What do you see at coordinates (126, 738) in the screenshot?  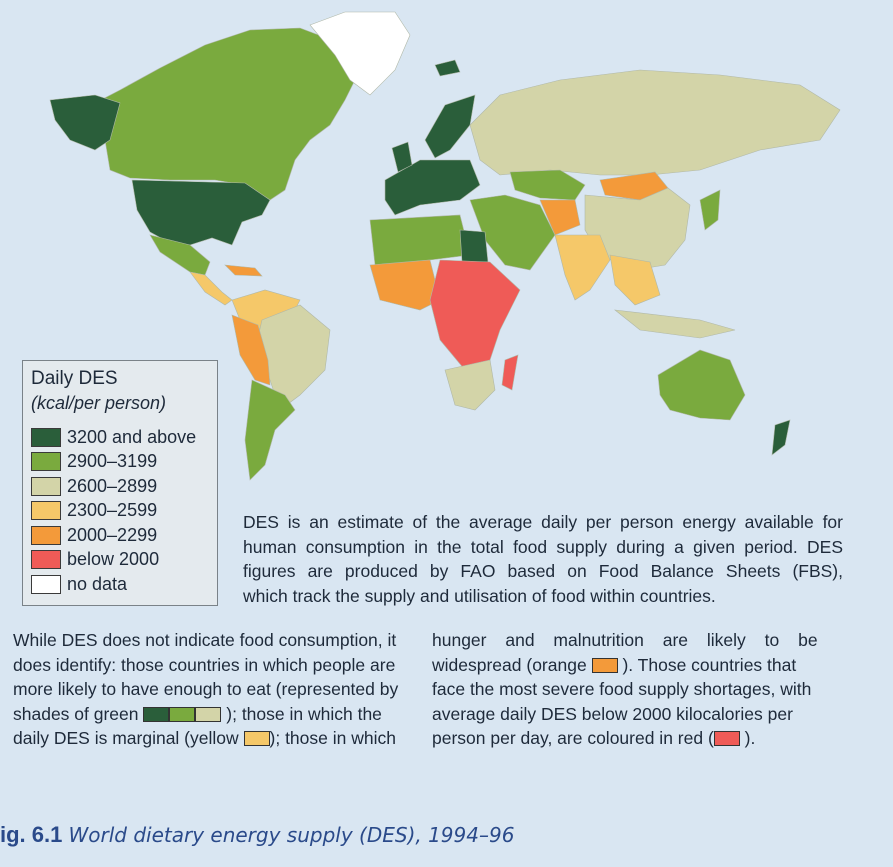 I see `body-text: daily DES is marginal (yellow` at bounding box center [126, 738].